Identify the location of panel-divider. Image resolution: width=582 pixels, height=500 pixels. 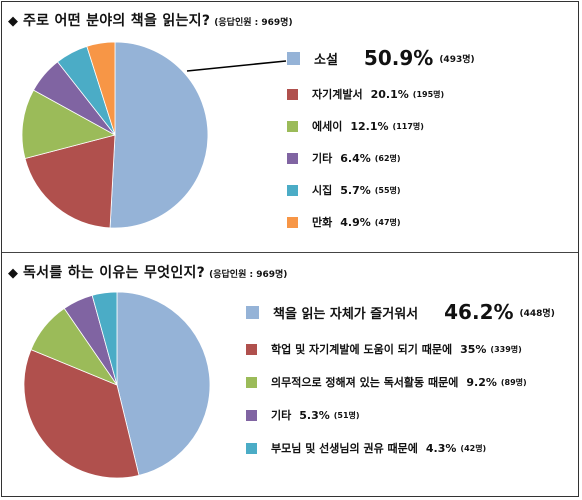
(290, 252).